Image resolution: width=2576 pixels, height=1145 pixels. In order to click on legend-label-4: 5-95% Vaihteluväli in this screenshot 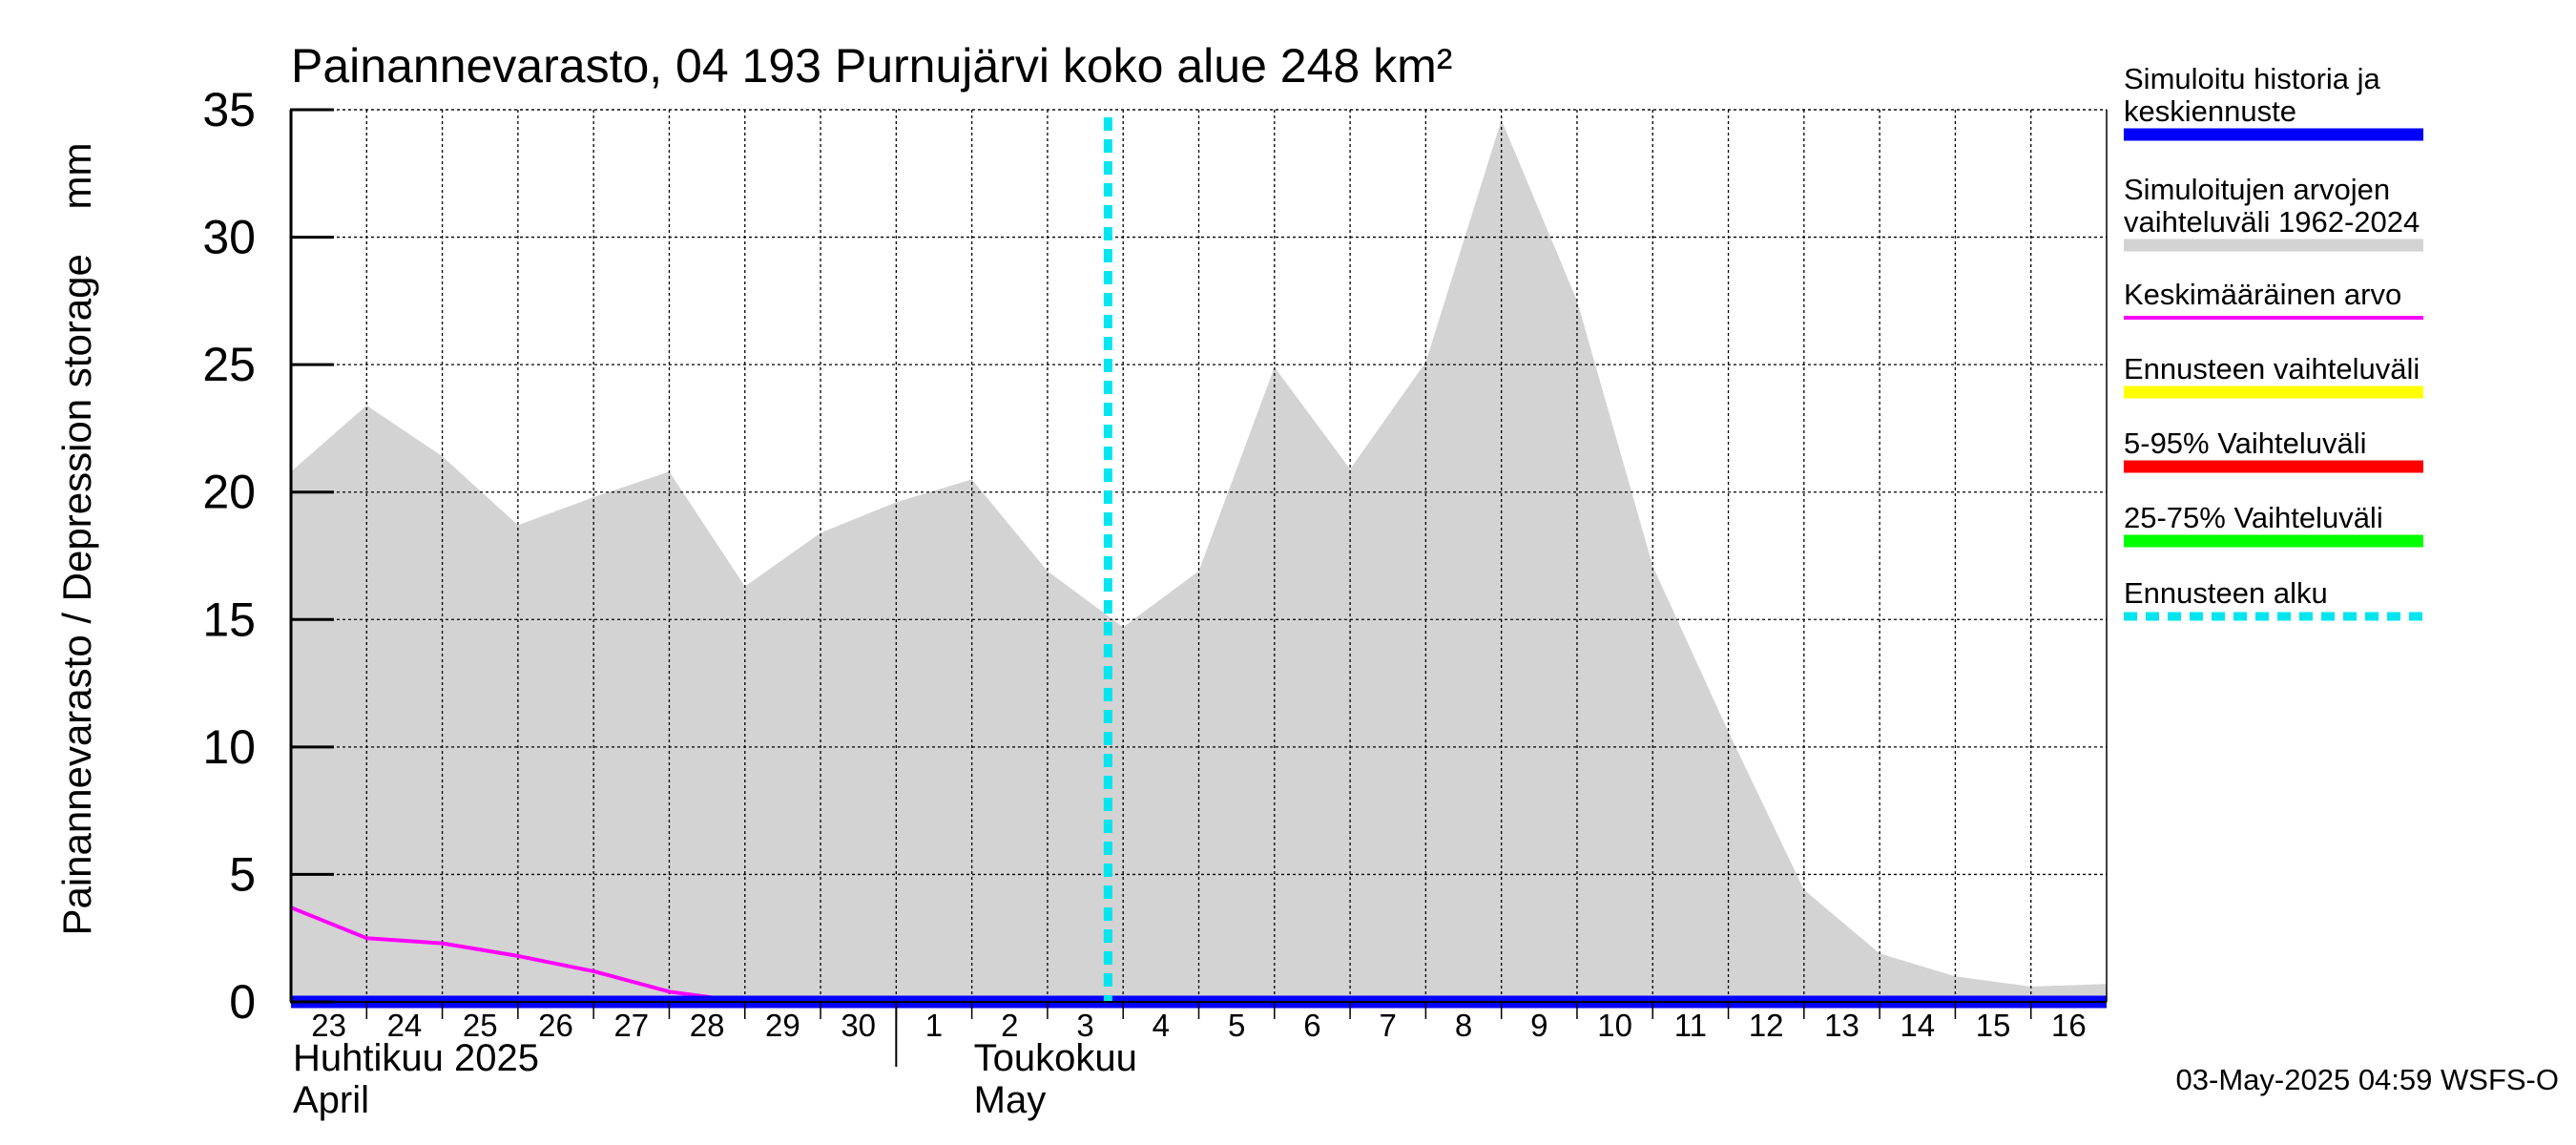, I will do `click(2245, 444)`.